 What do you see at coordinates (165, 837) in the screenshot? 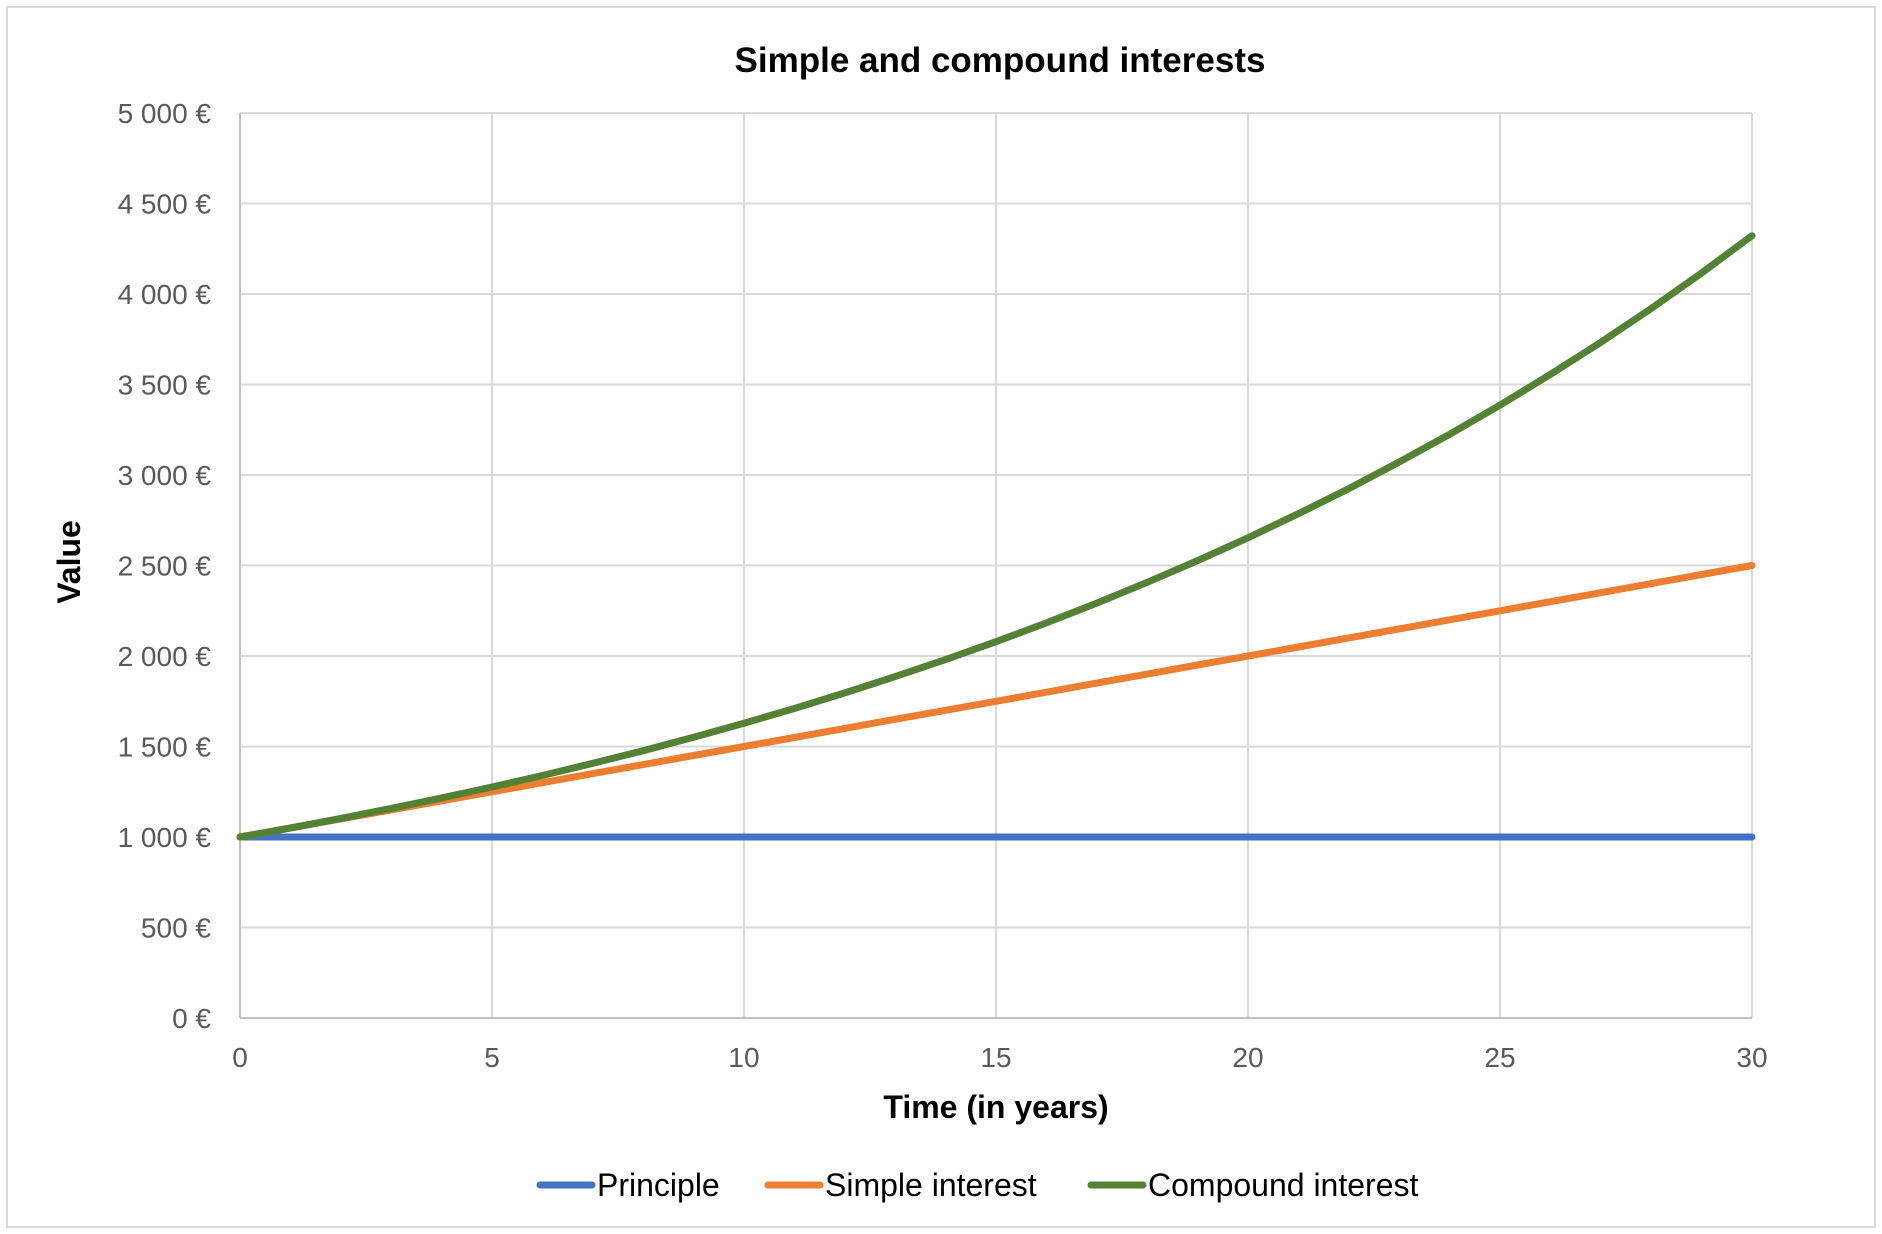
I see `y-tick-label: 1 000 €` at bounding box center [165, 837].